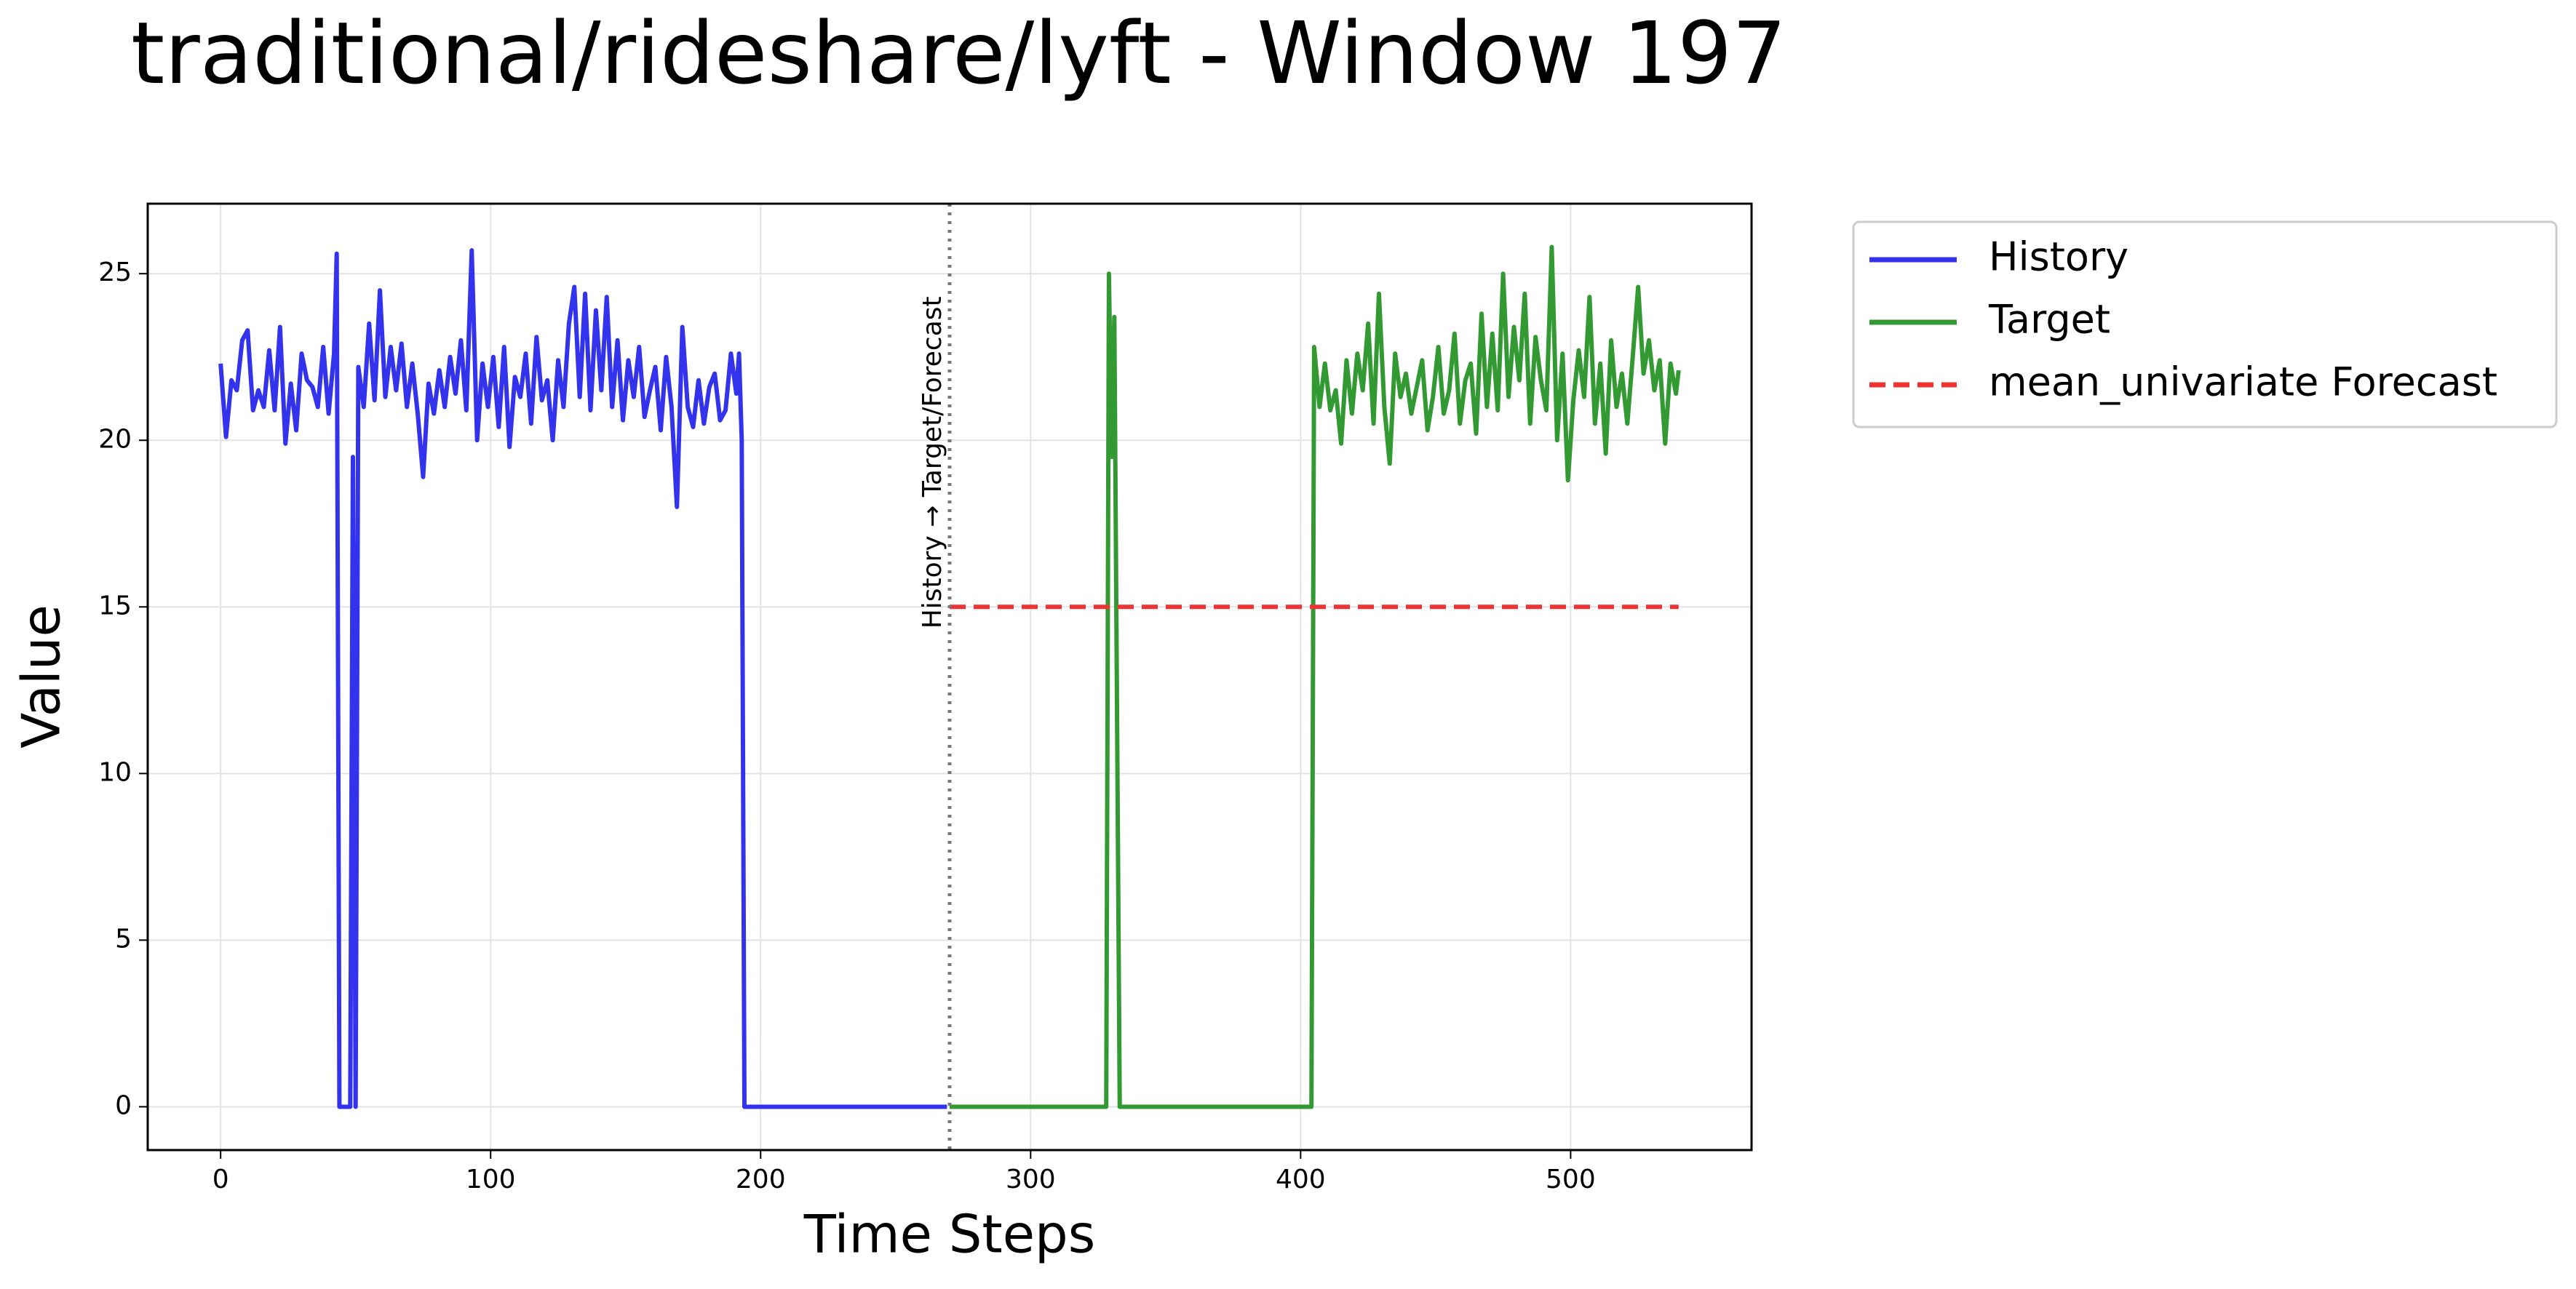 Image resolution: width=2576 pixels, height=1289 pixels. What do you see at coordinates (2058, 257) in the screenshot?
I see `legend-label: History` at bounding box center [2058, 257].